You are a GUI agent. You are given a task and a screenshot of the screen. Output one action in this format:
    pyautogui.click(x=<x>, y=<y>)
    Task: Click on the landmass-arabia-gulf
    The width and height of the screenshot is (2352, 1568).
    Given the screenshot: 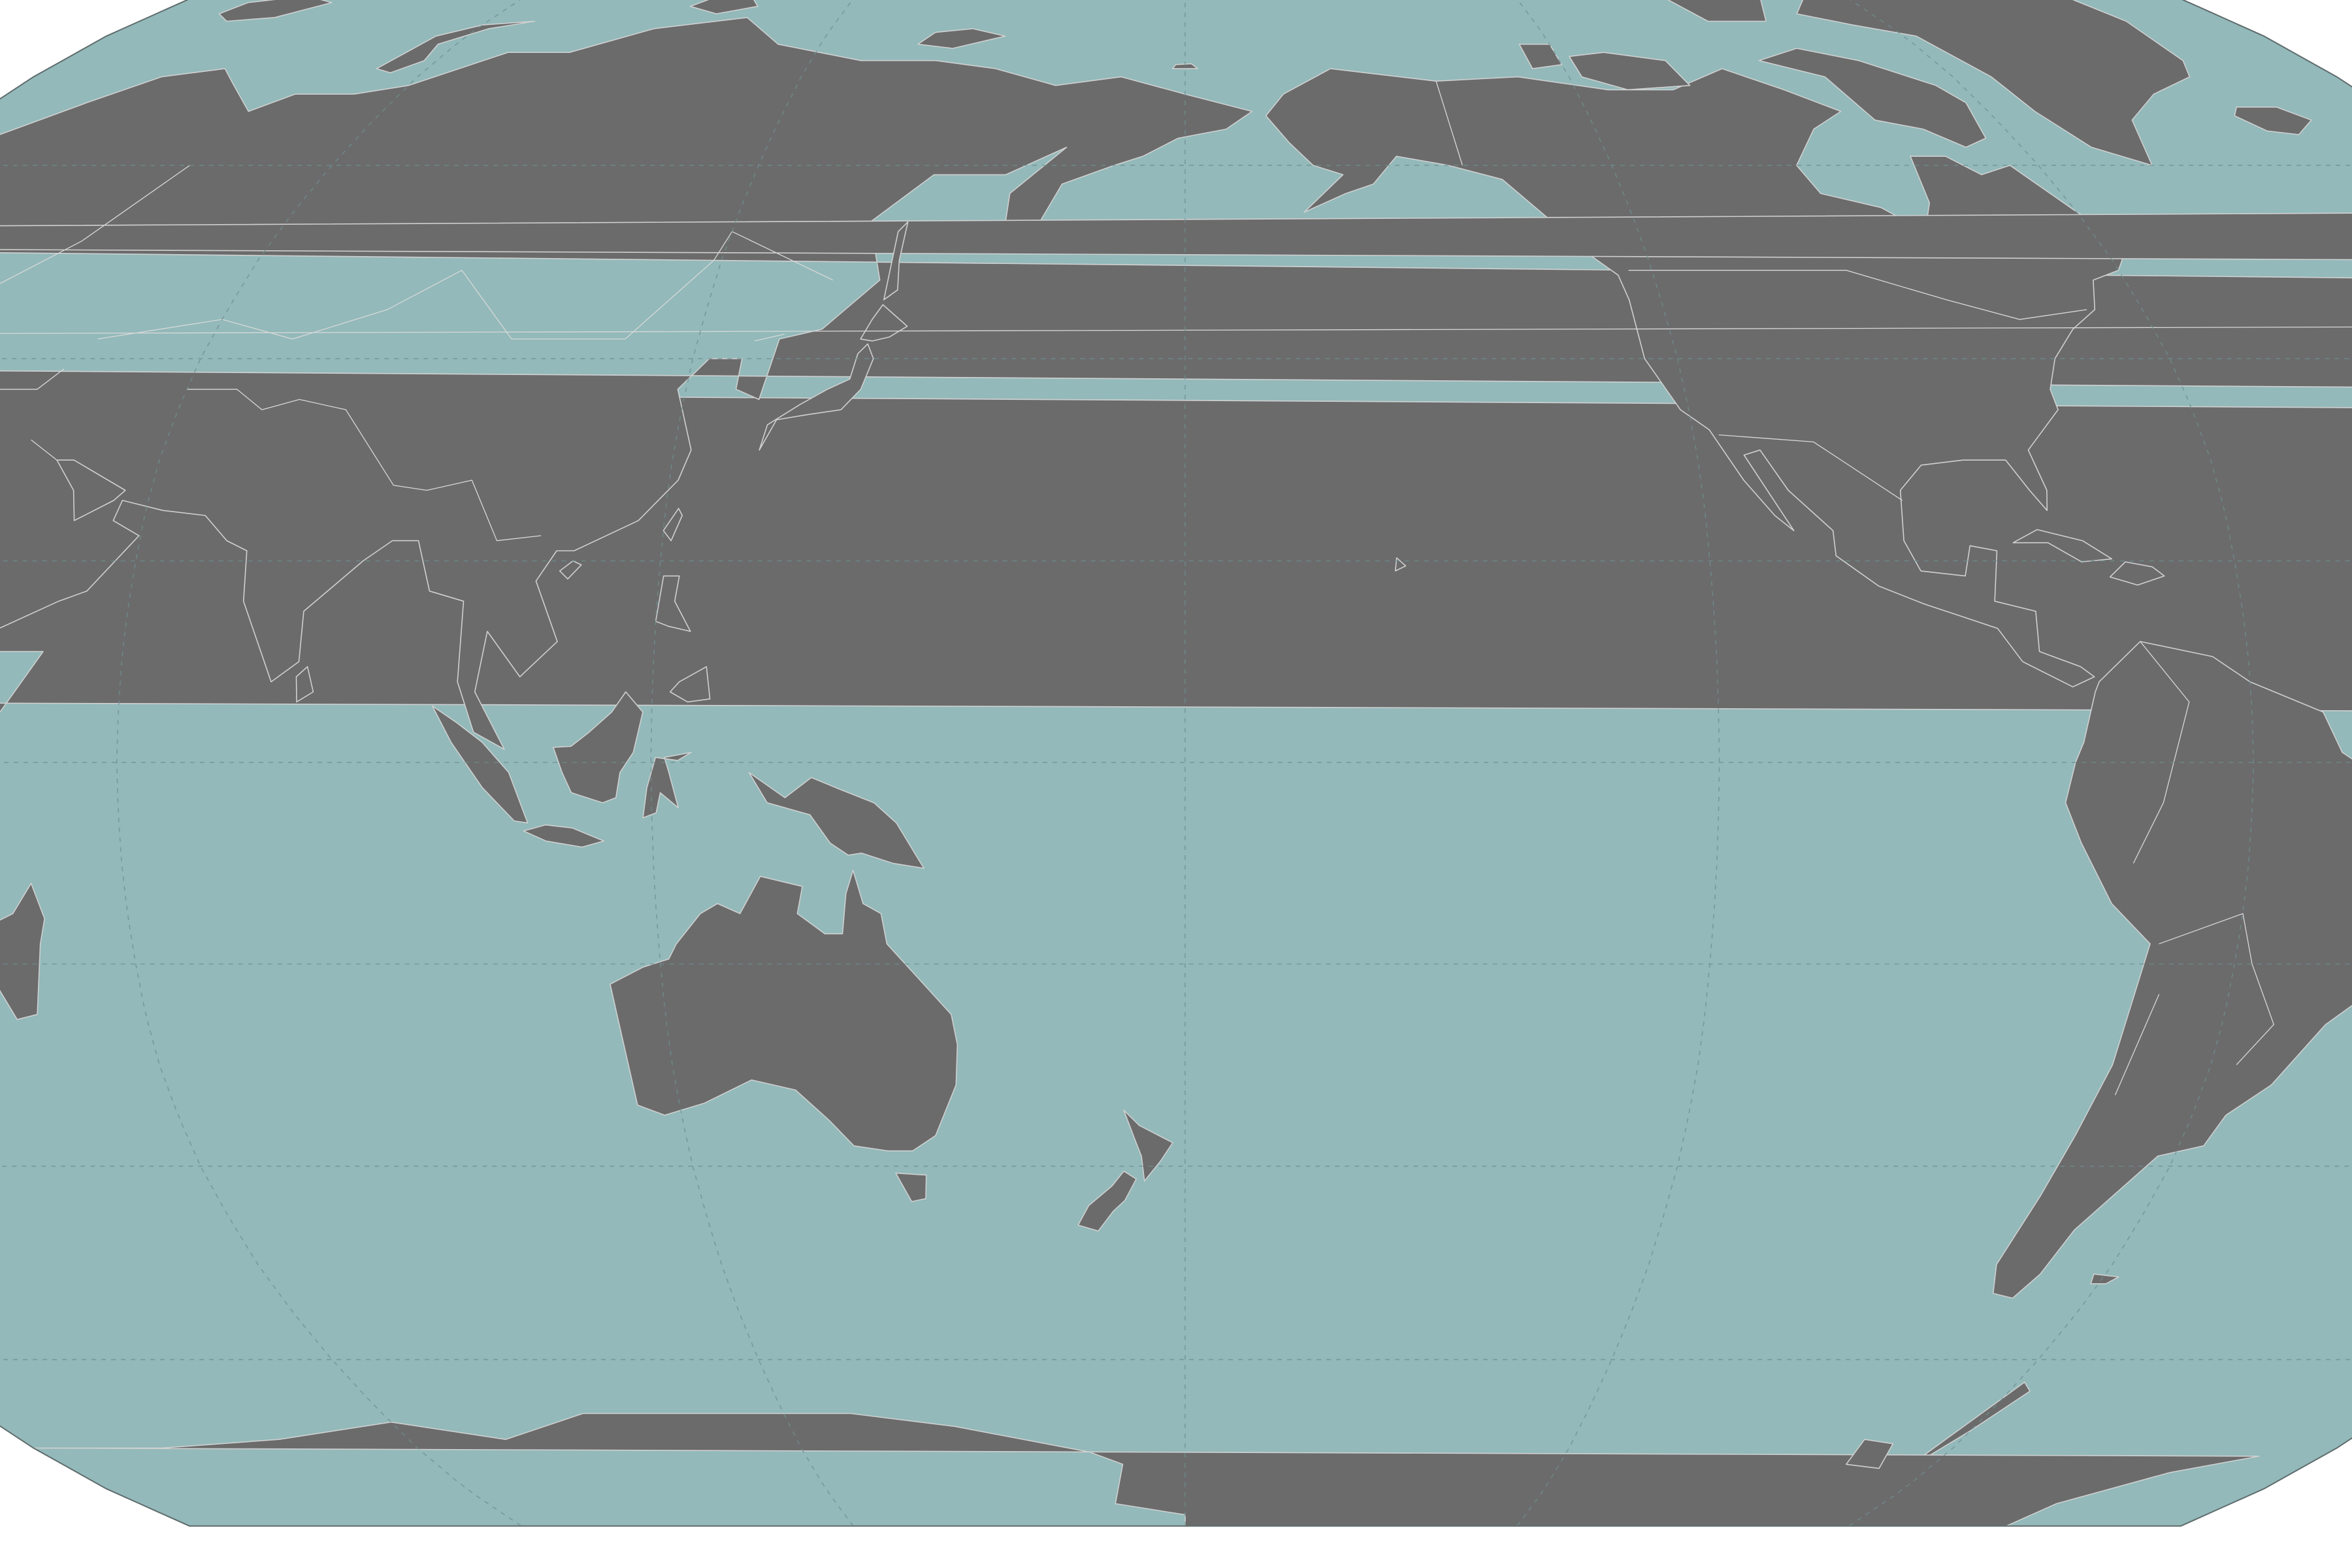 What is the action you would take?
    pyautogui.click(x=91, y=490)
    